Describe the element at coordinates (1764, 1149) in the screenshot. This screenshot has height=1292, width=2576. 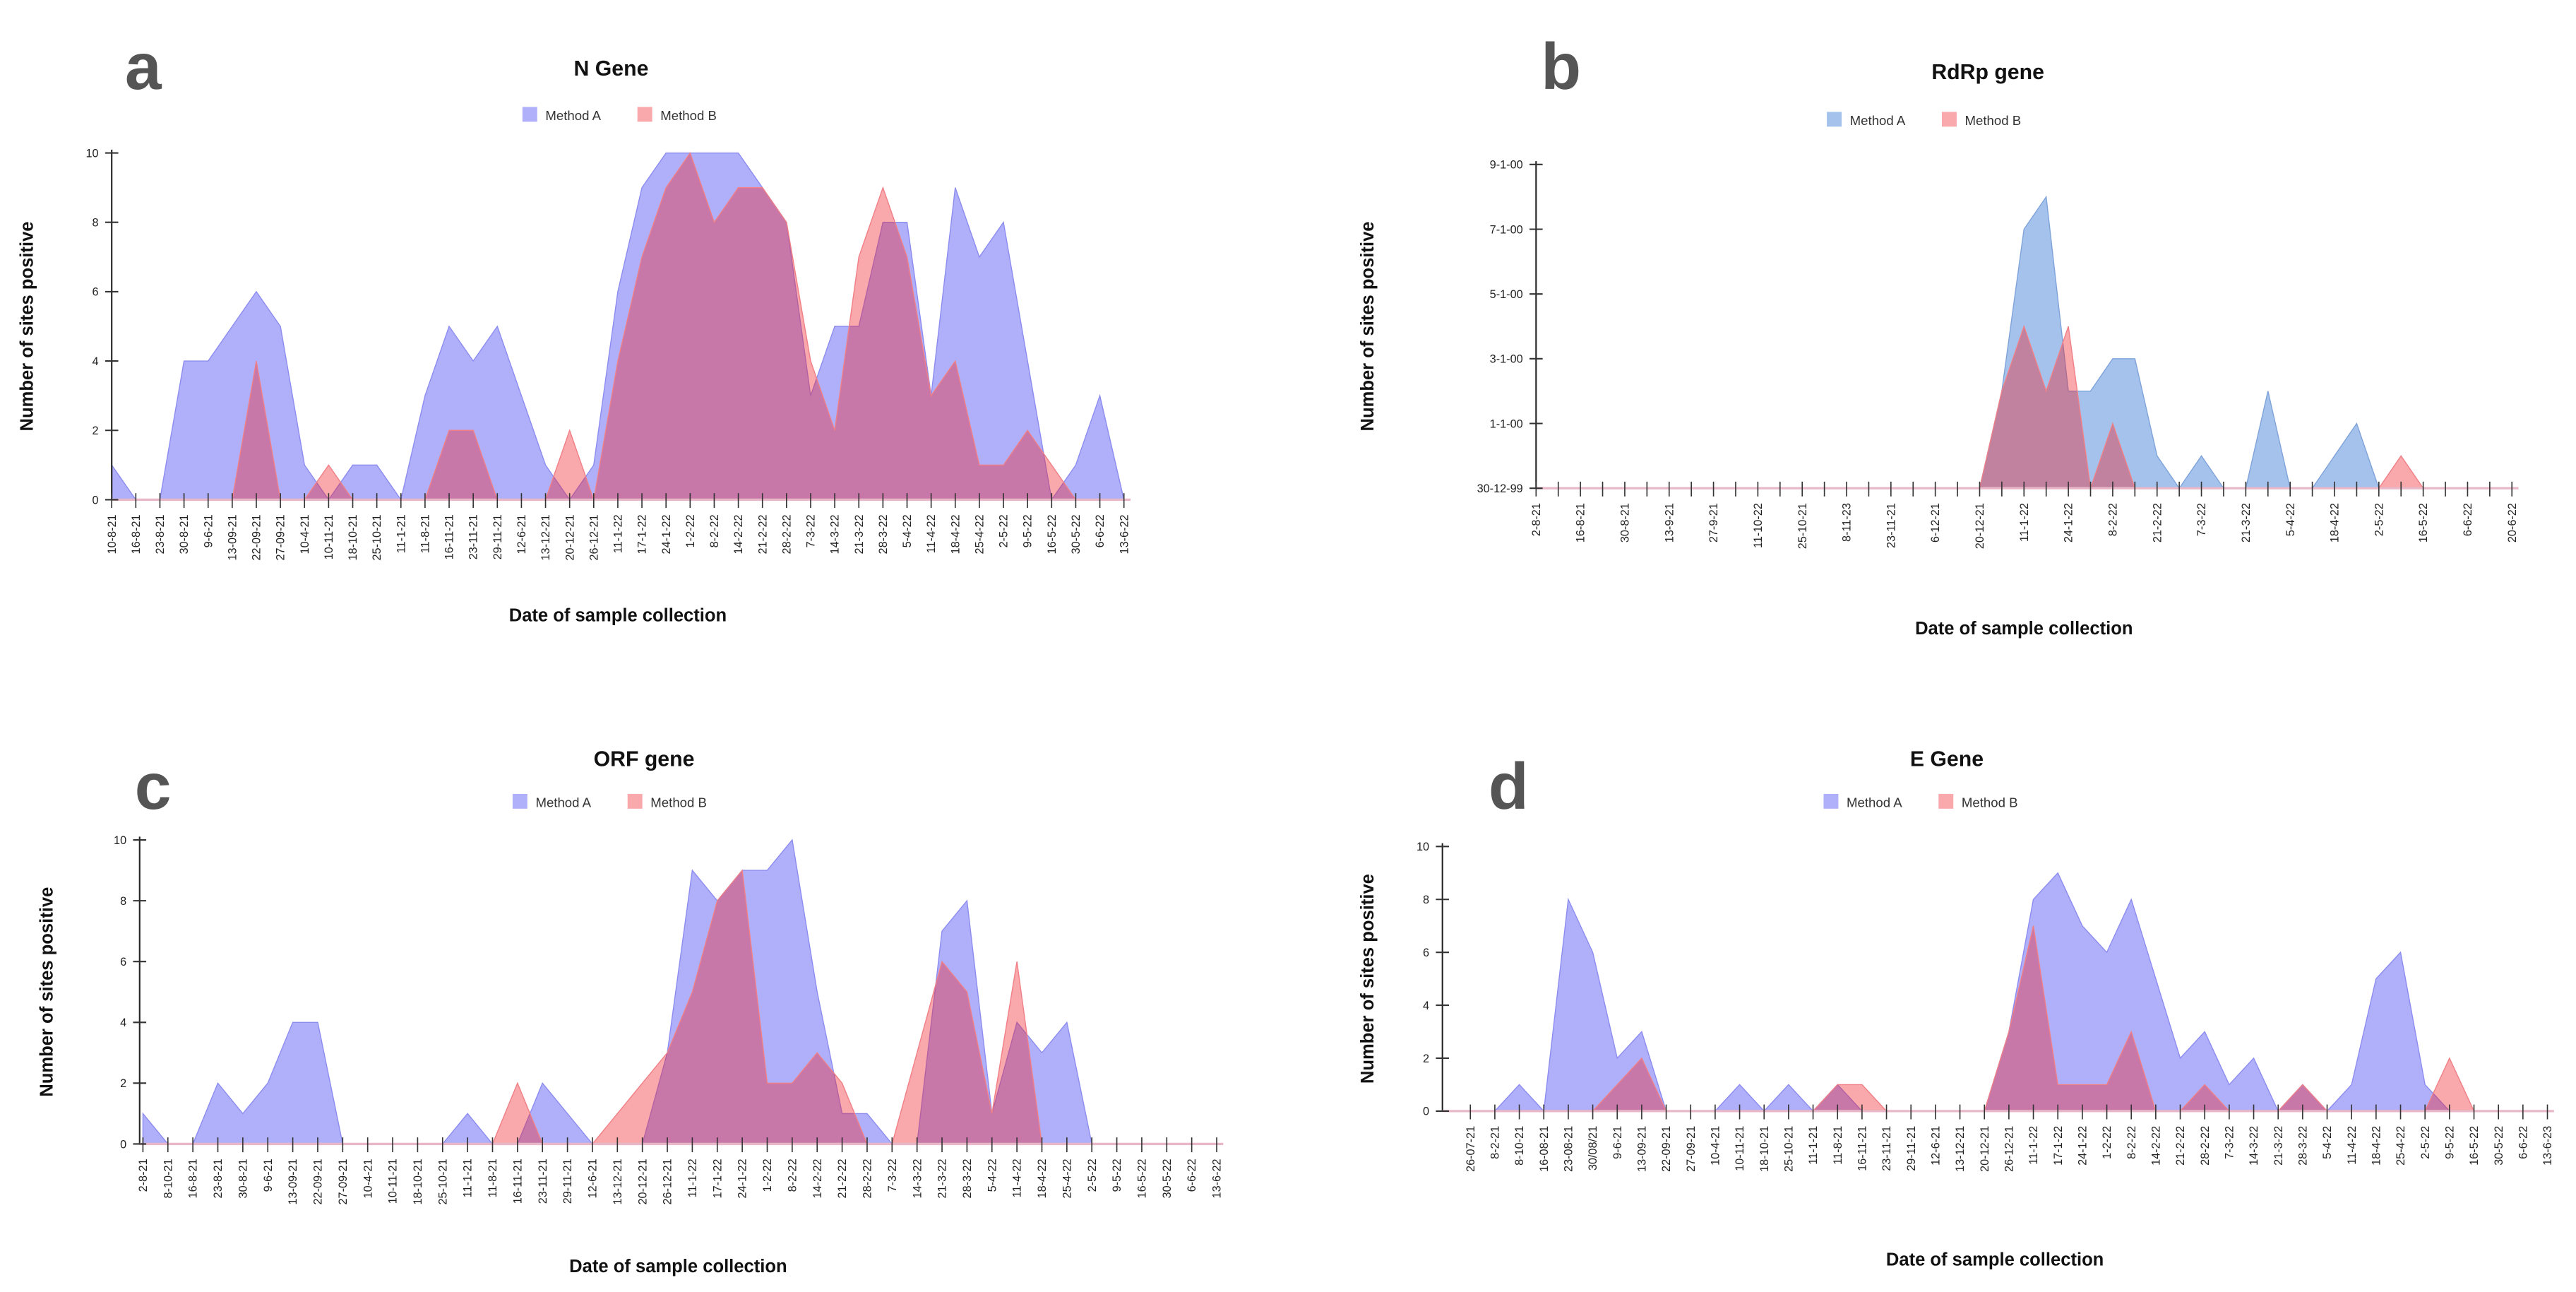
I see `x-tick-label: 18-10-21` at that location.